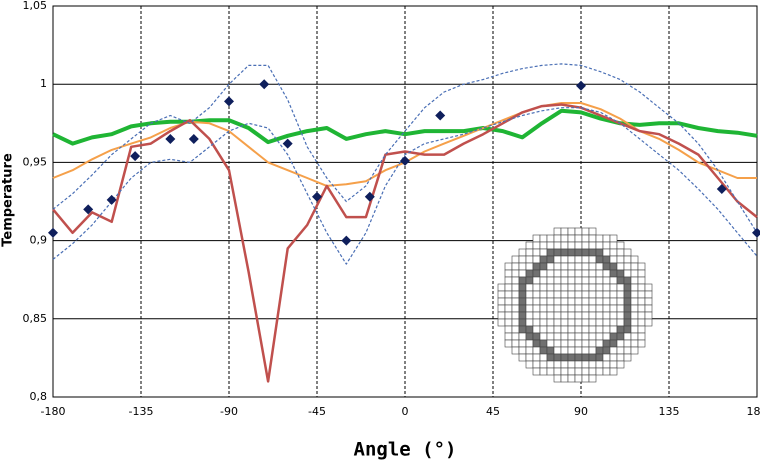 This screenshot has width=760, height=462. Describe the element at coordinates (35, 6) in the screenshot. I see `y-tick-label: 1,05` at that location.